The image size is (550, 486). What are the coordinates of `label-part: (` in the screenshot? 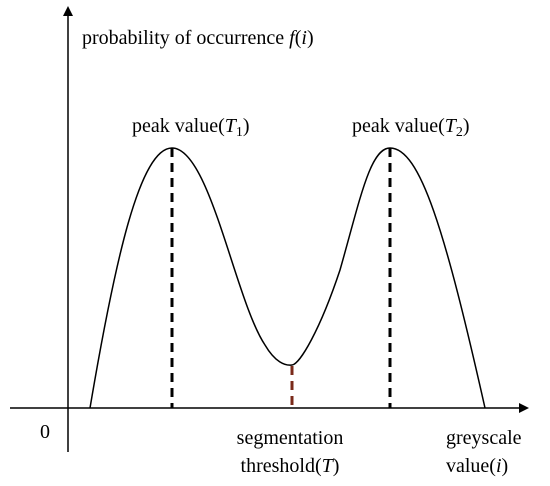 It's located at (298, 38).